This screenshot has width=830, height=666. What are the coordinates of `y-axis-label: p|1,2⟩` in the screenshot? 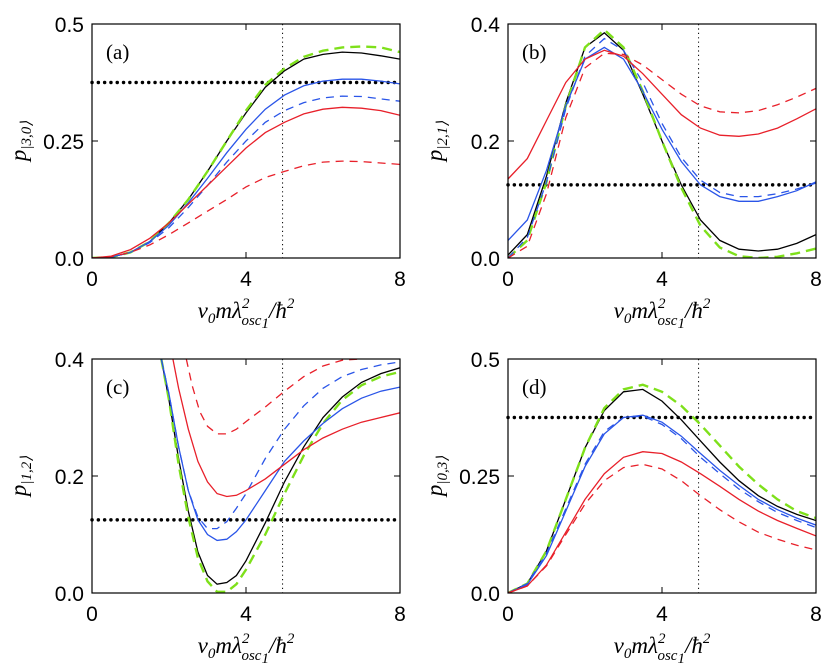 It's located at (20, 477).